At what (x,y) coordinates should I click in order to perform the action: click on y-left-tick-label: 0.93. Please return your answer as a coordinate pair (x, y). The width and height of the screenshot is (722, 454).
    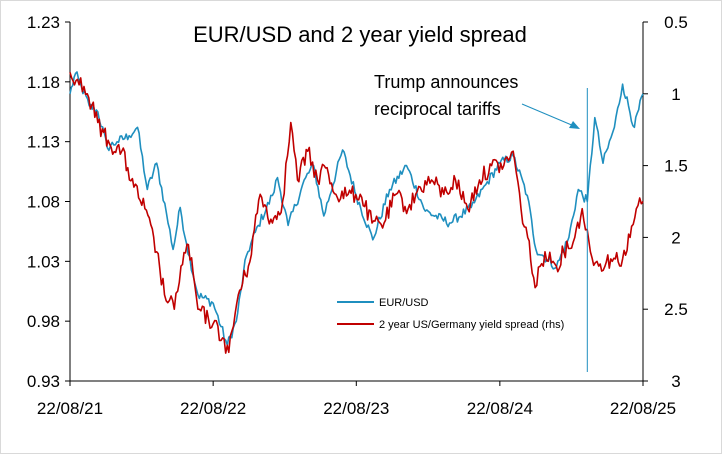
    Looking at the image, I should click on (43, 381).